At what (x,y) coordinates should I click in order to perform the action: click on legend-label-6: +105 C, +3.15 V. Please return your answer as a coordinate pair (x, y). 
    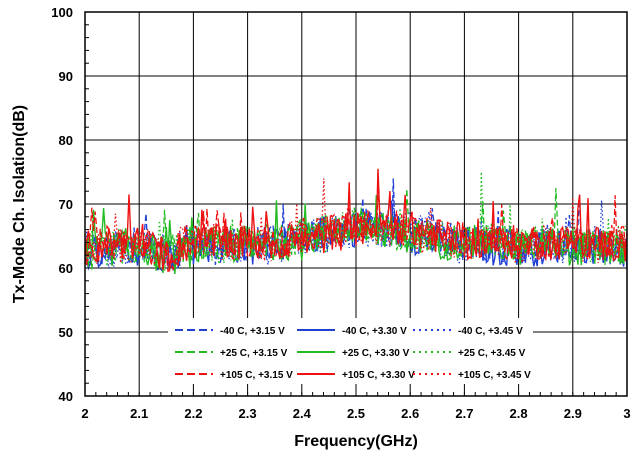
    Looking at the image, I should click on (256, 375).